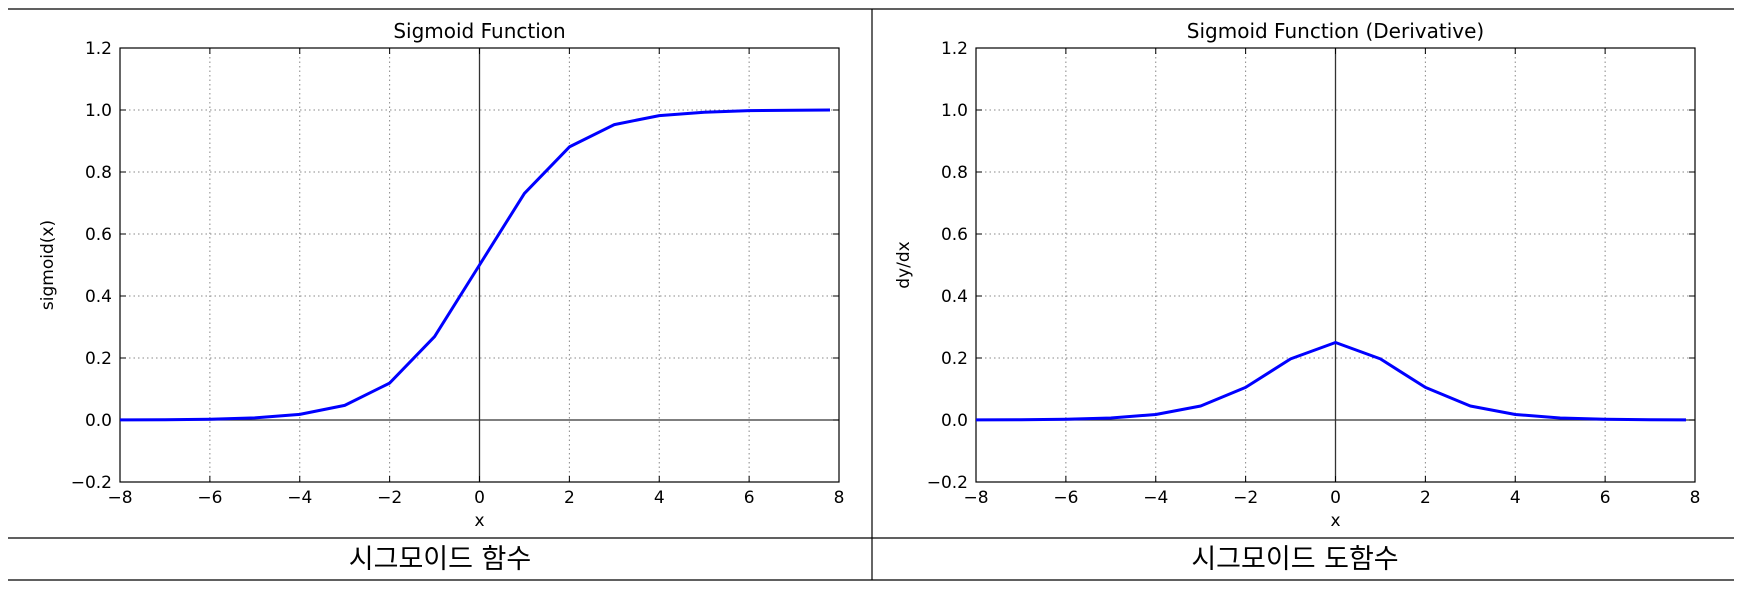 This screenshot has width=1742, height=590. I want to click on chart-title: Sigmoid Function, so click(479, 31).